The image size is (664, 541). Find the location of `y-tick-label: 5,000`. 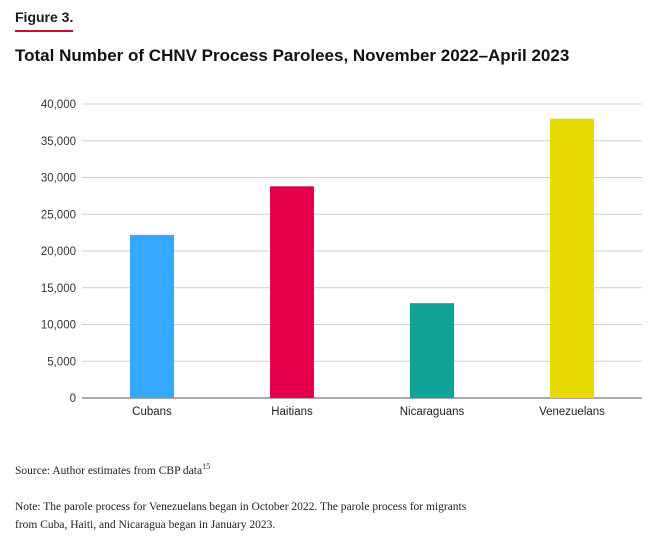

y-tick-label: 5,000 is located at coordinates (61, 362).